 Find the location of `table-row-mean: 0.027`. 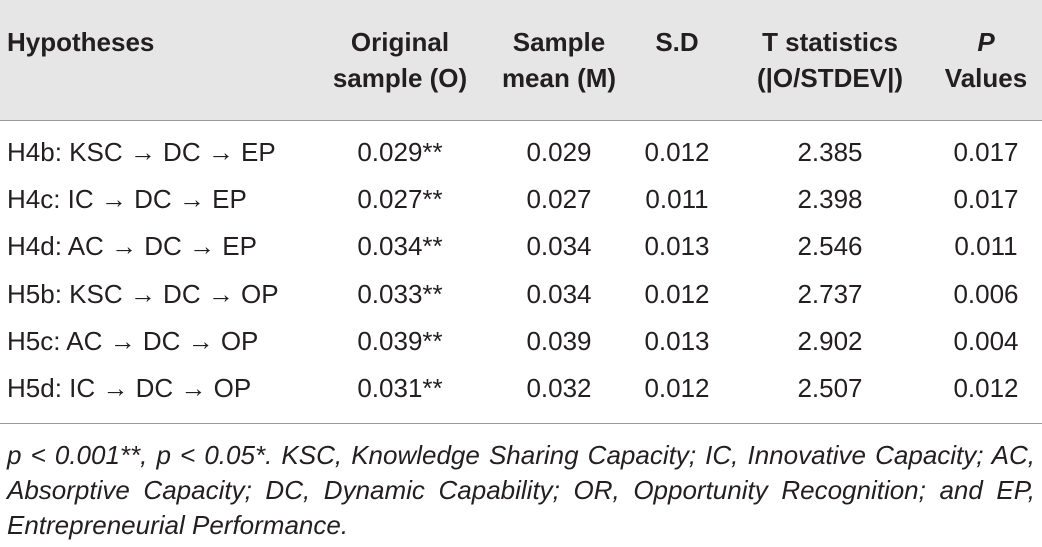

table-row-mean: 0.027 is located at coordinates (559, 199).